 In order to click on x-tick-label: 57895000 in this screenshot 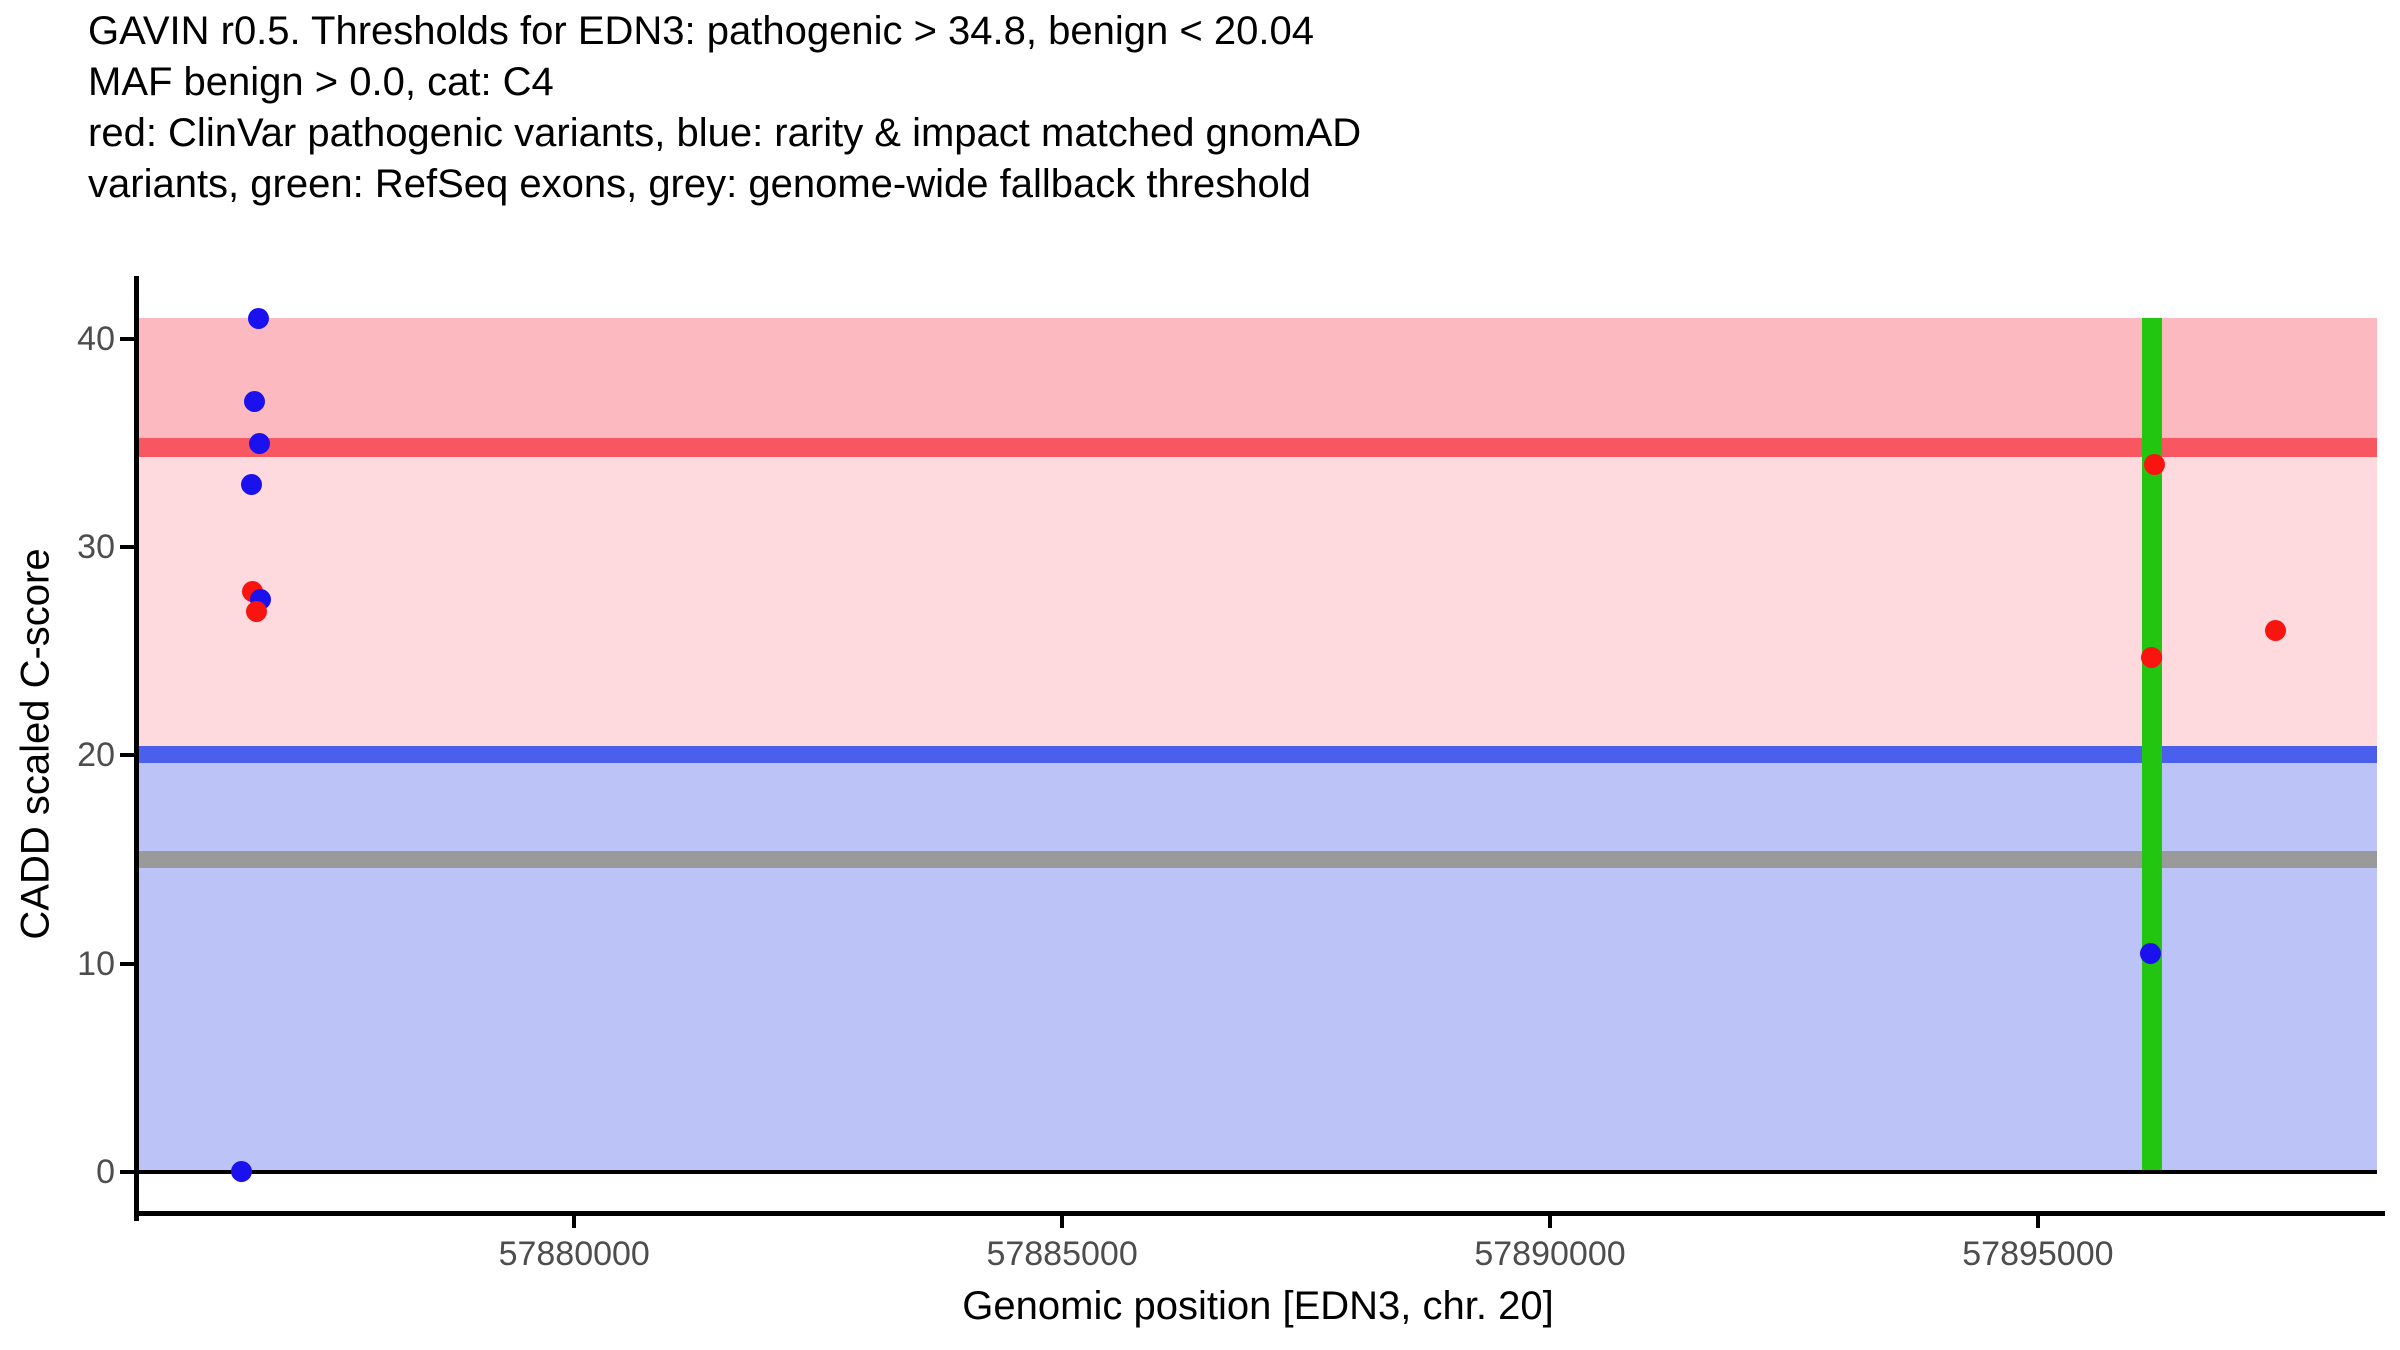, I will do `click(2038, 1254)`.